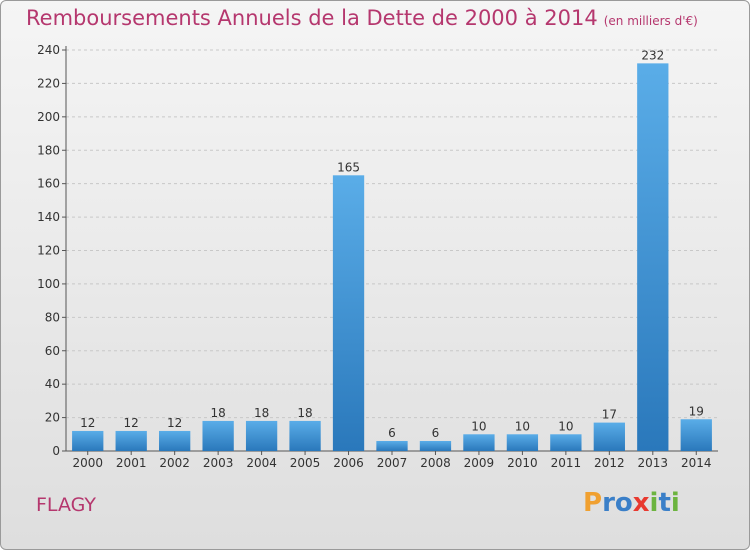 The width and height of the screenshot is (750, 550). Describe the element at coordinates (348, 313) in the screenshot. I see `bar-2006` at that location.